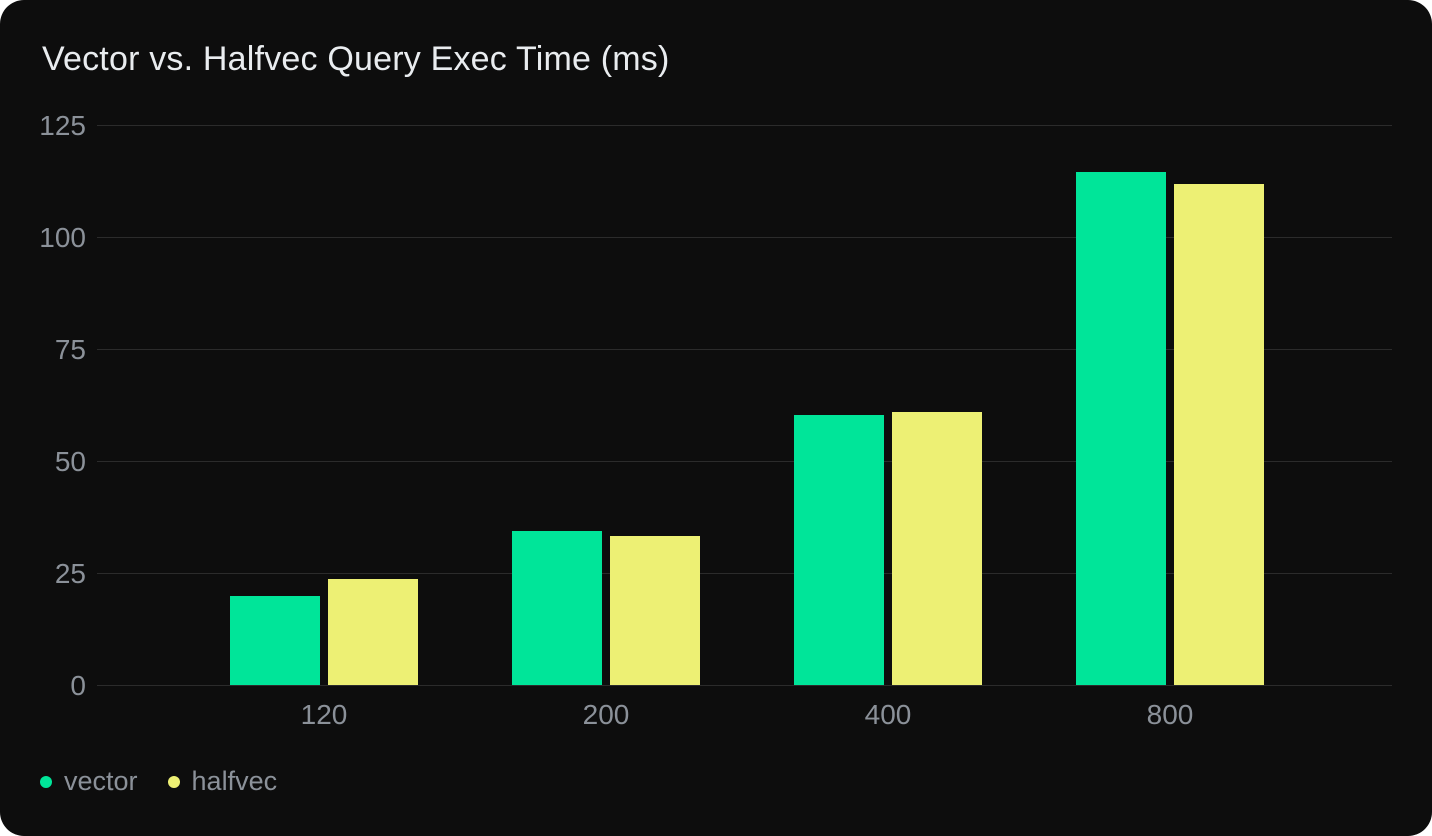  What do you see at coordinates (101, 781) in the screenshot?
I see `legend-label-vector: vector` at bounding box center [101, 781].